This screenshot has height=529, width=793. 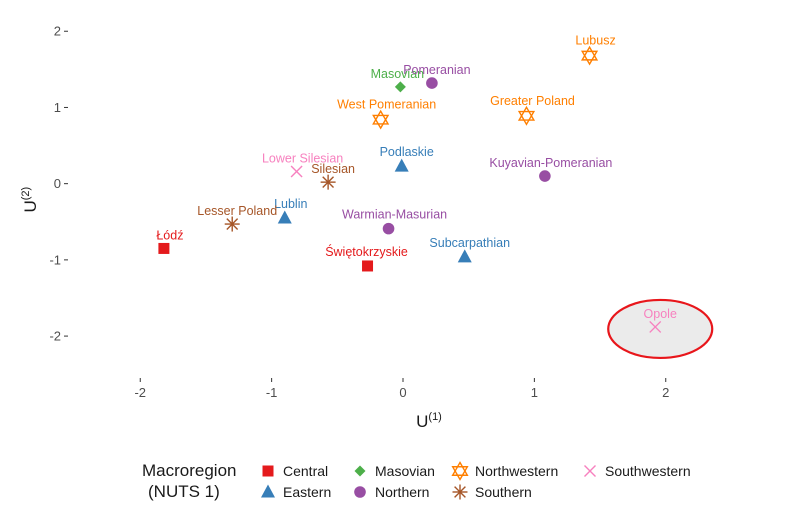 What do you see at coordinates (660, 314) in the screenshot?
I see `point-label: Opole` at bounding box center [660, 314].